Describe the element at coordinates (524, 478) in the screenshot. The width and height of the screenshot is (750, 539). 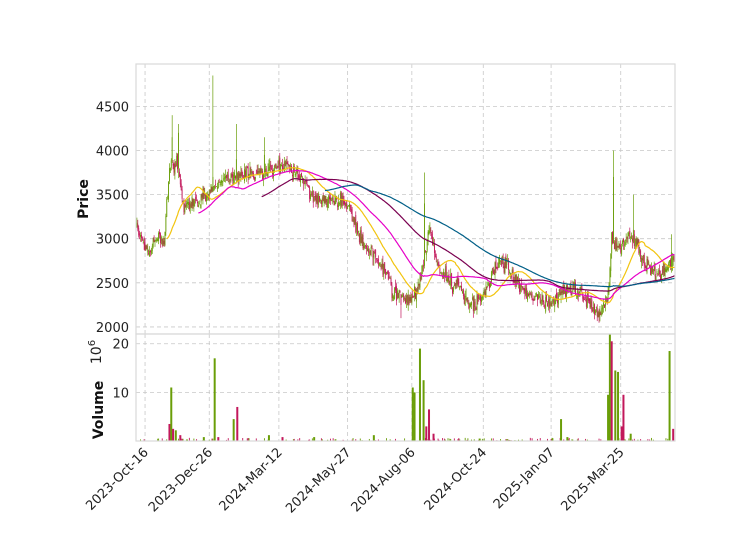
I see `x-tick-label: 2025-Jan-07` at that location.